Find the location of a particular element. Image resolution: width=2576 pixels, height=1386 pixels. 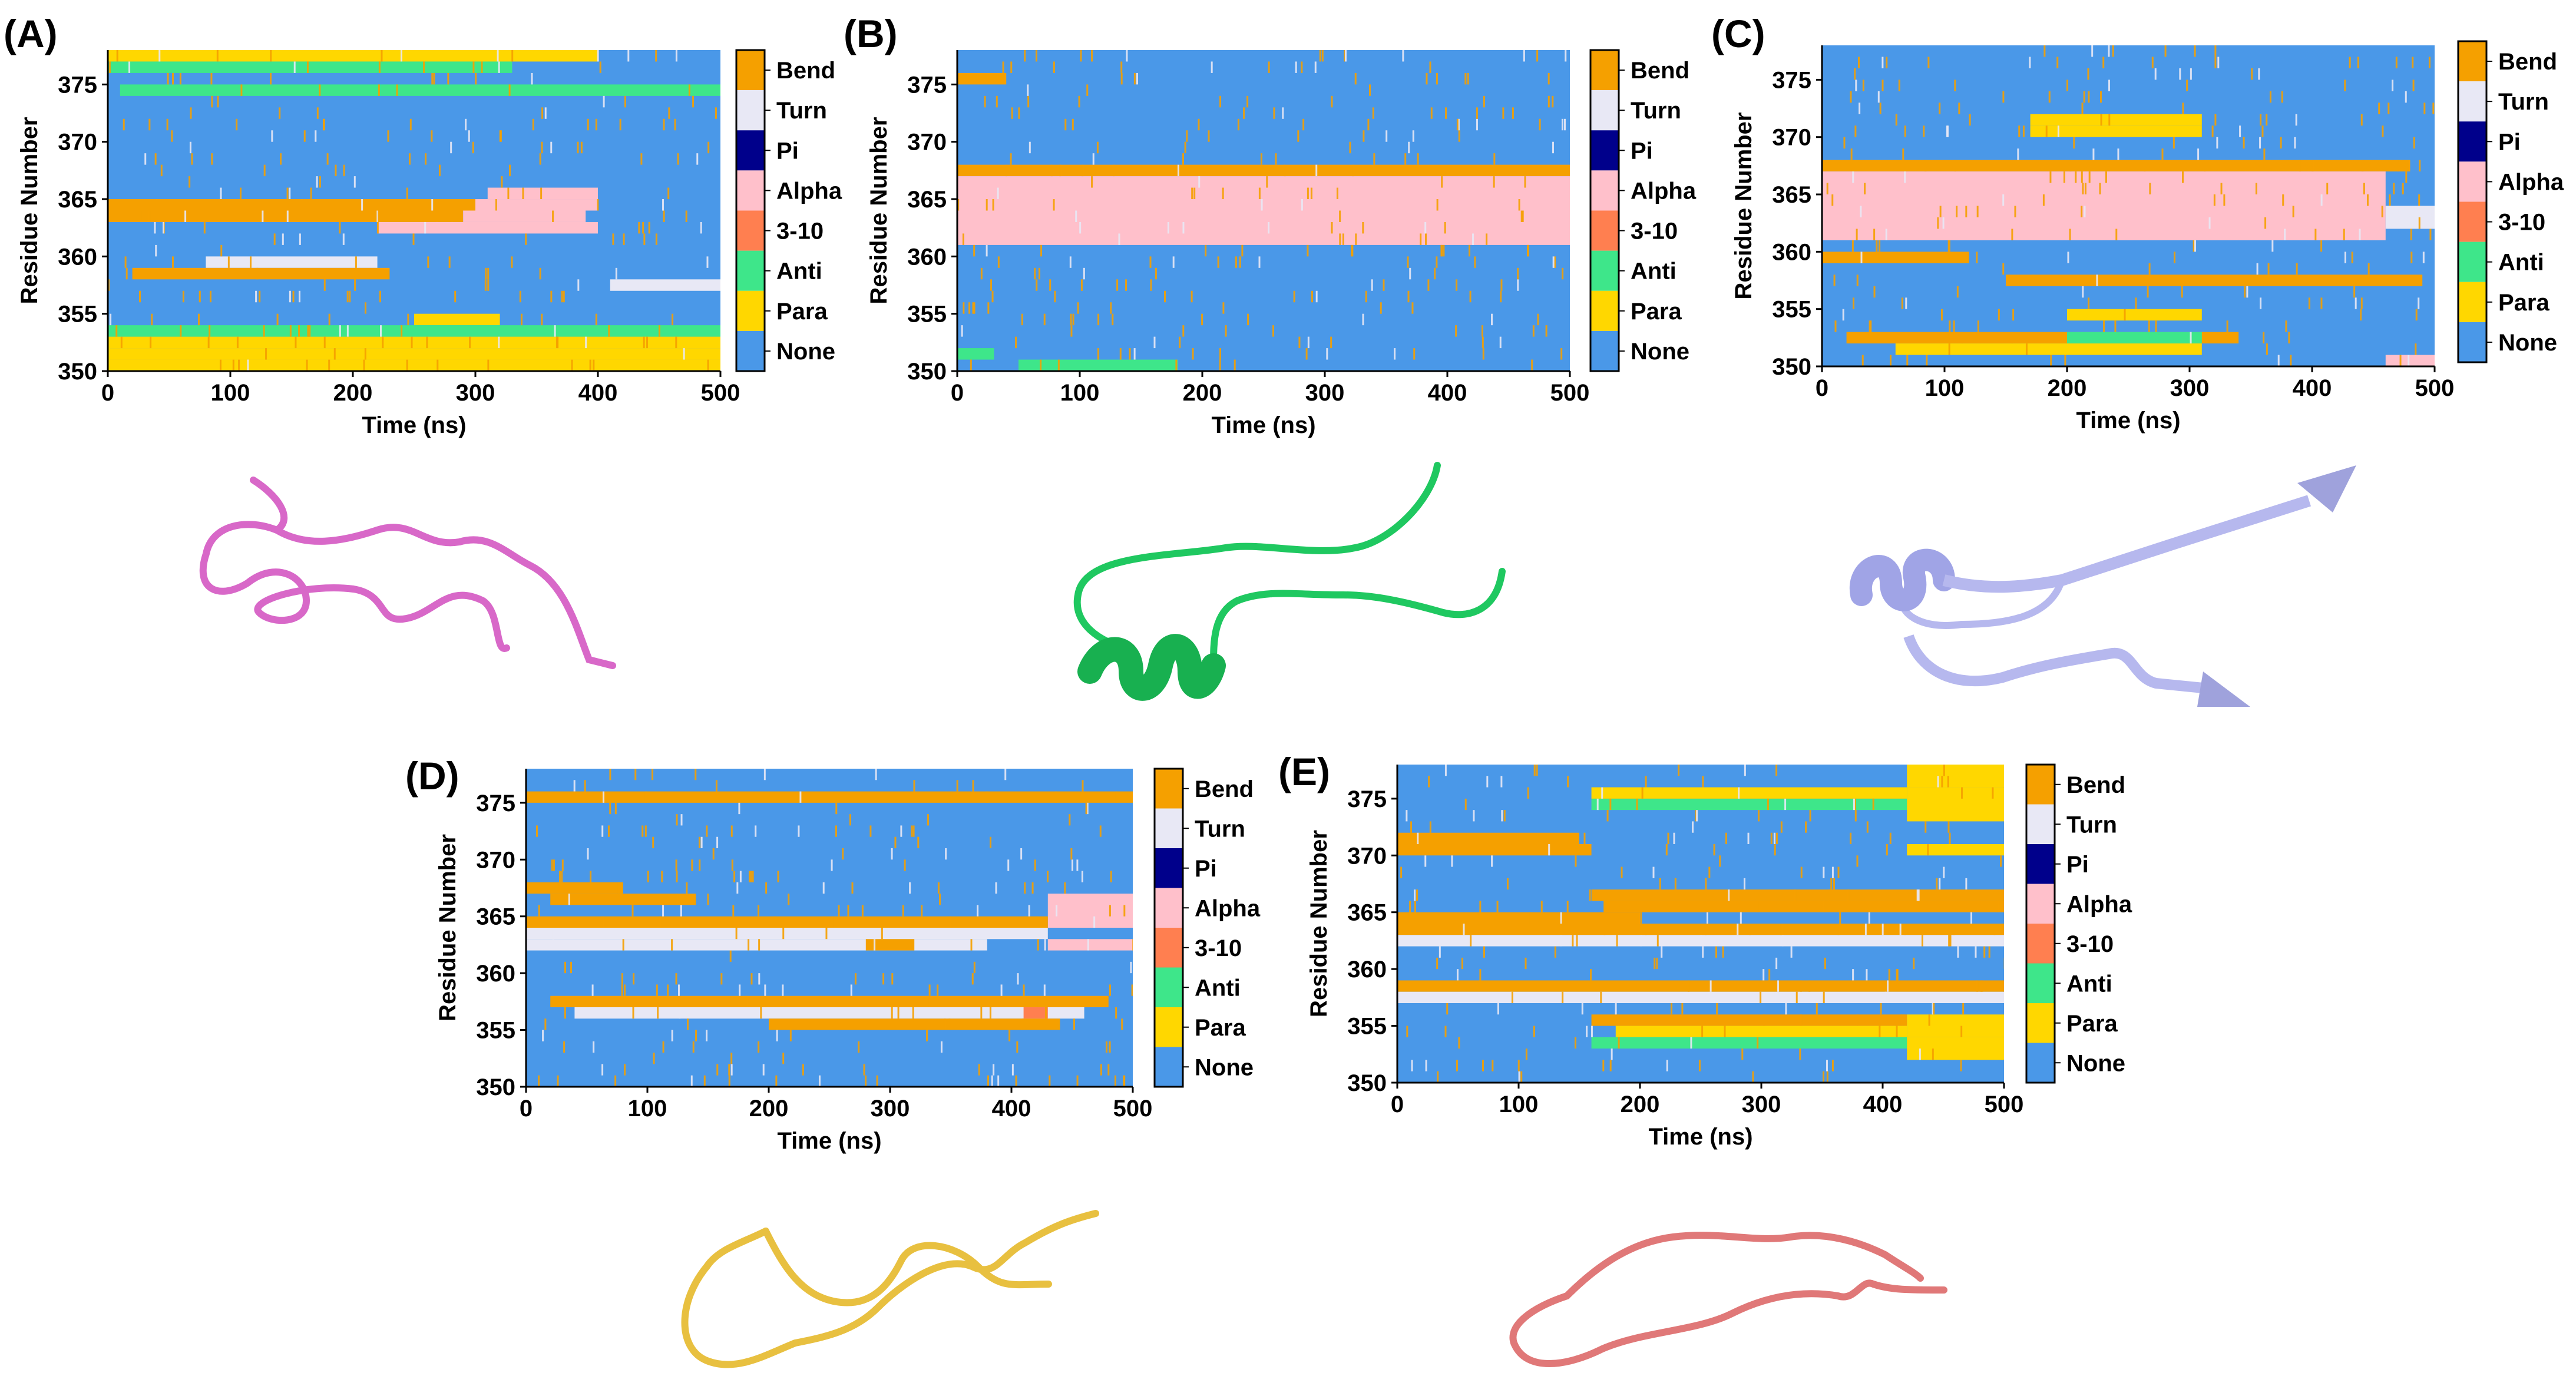

legend-label: Alpha is located at coordinates (2531, 182).